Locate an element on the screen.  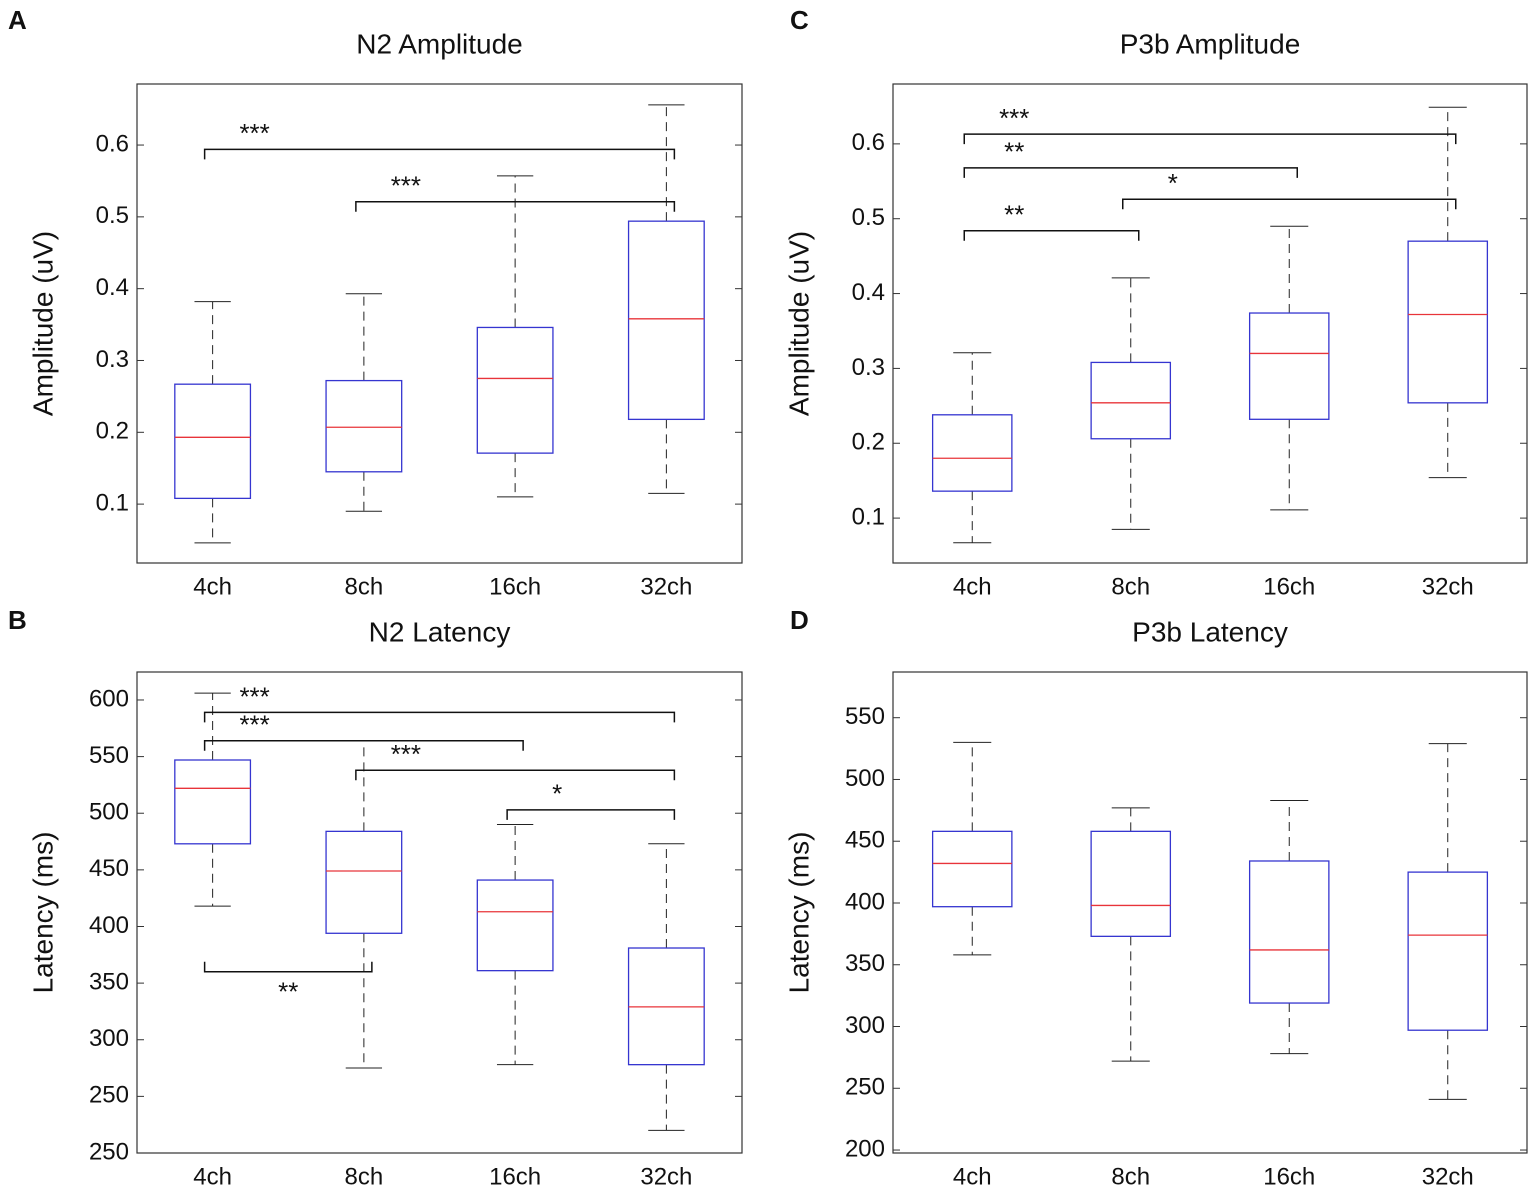
chart-title: P3b Amplitude is located at coordinates (1210, 43).